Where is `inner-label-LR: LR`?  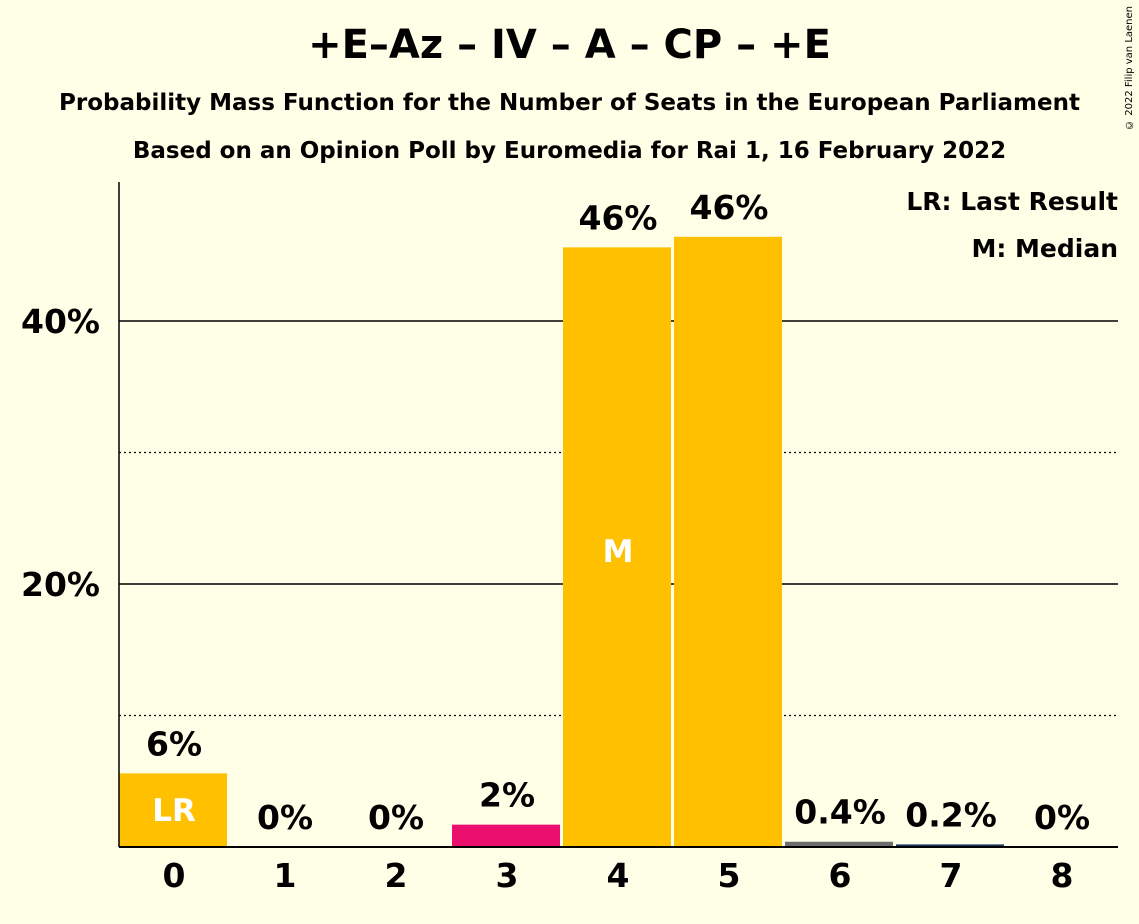 inner-label-LR: LR is located at coordinates (174, 811).